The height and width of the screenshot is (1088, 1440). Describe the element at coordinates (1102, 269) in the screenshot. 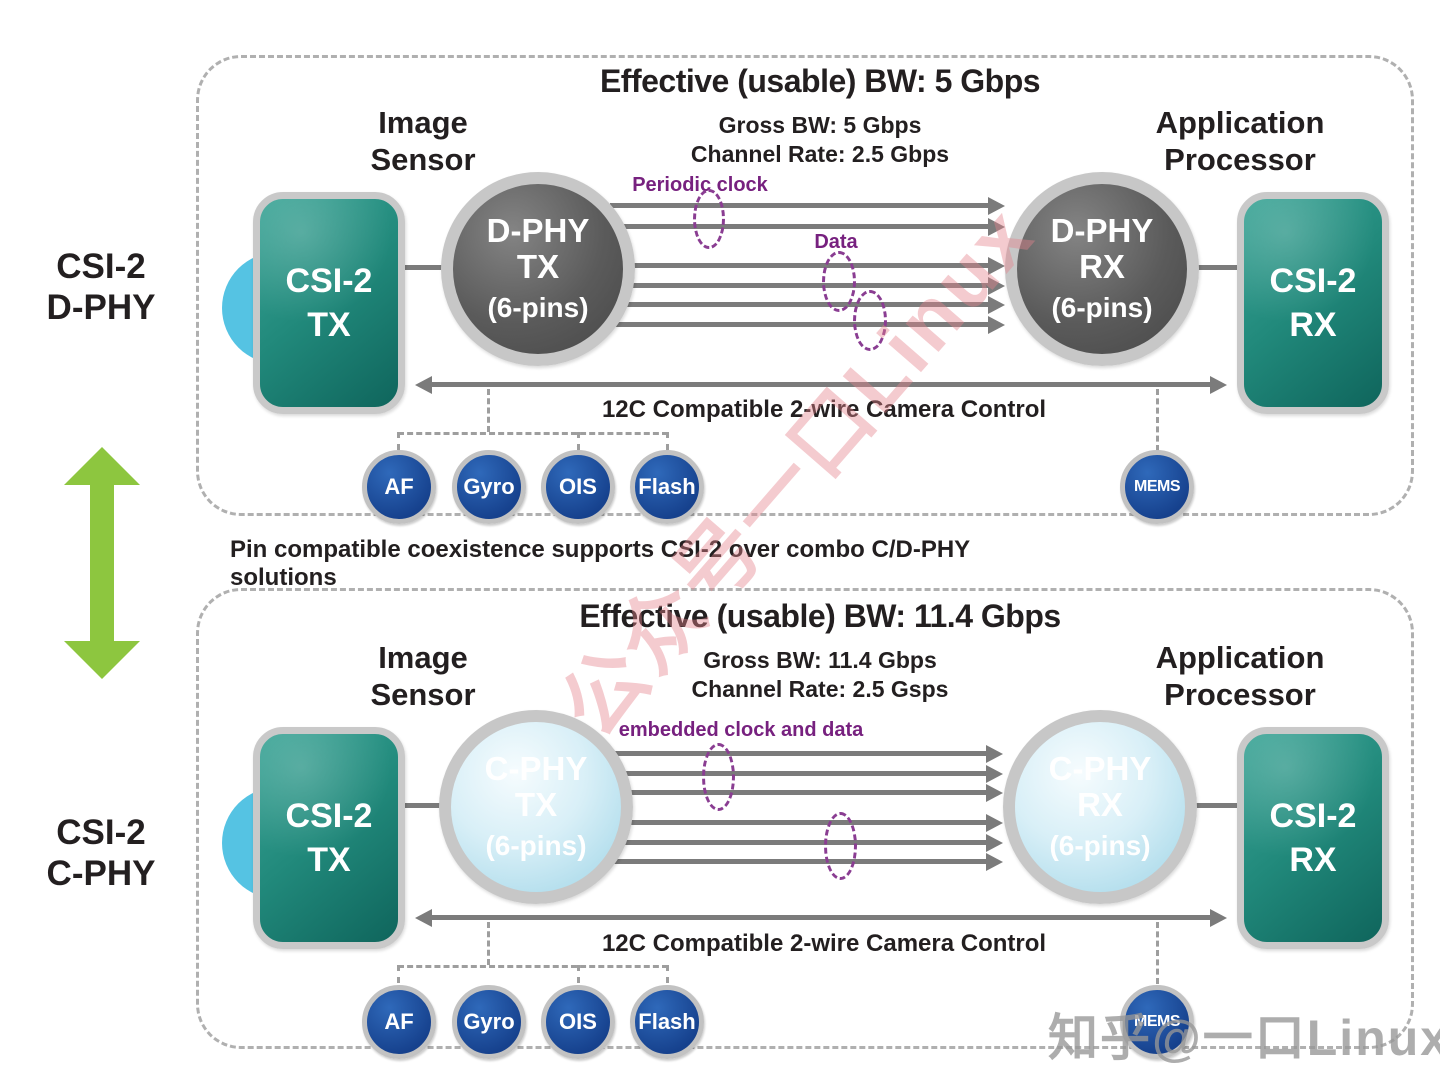

I see `dphy-rx-circle: D-PHY RX (6-pins)` at that location.